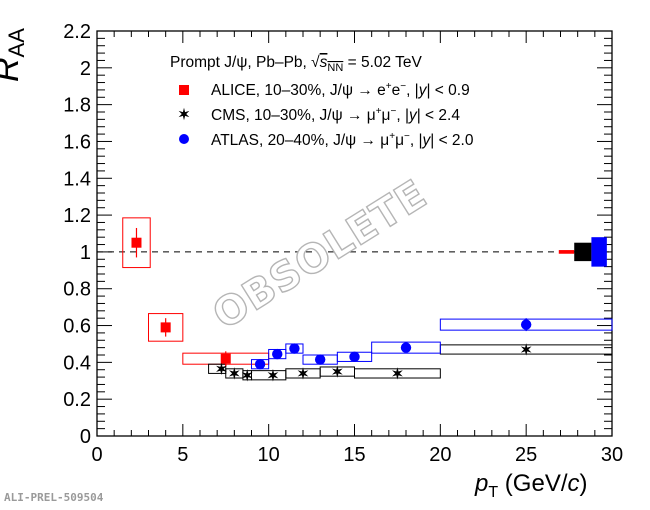  What do you see at coordinates (182, 455) in the screenshot?
I see `x-tick-label: 5` at bounding box center [182, 455].